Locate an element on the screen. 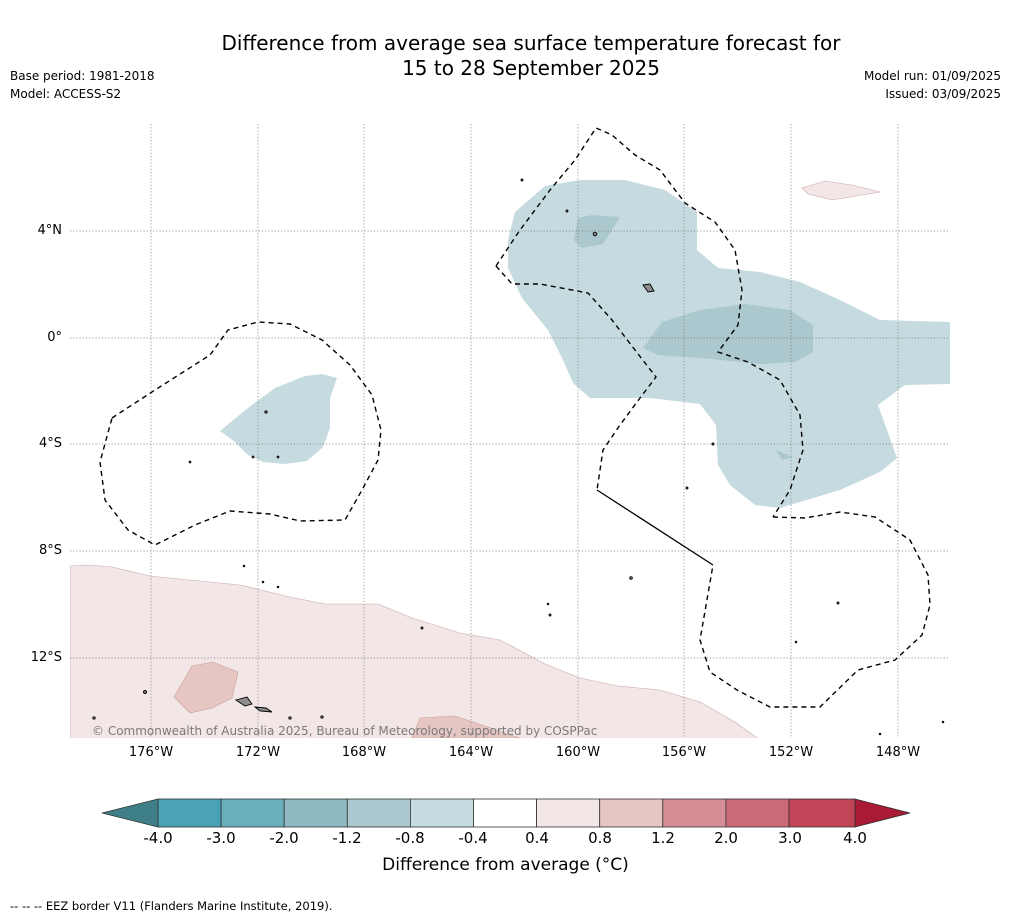 This screenshot has height=919, width=1011. colorbar-label: Difference from average (°C) is located at coordinates (505, 865).